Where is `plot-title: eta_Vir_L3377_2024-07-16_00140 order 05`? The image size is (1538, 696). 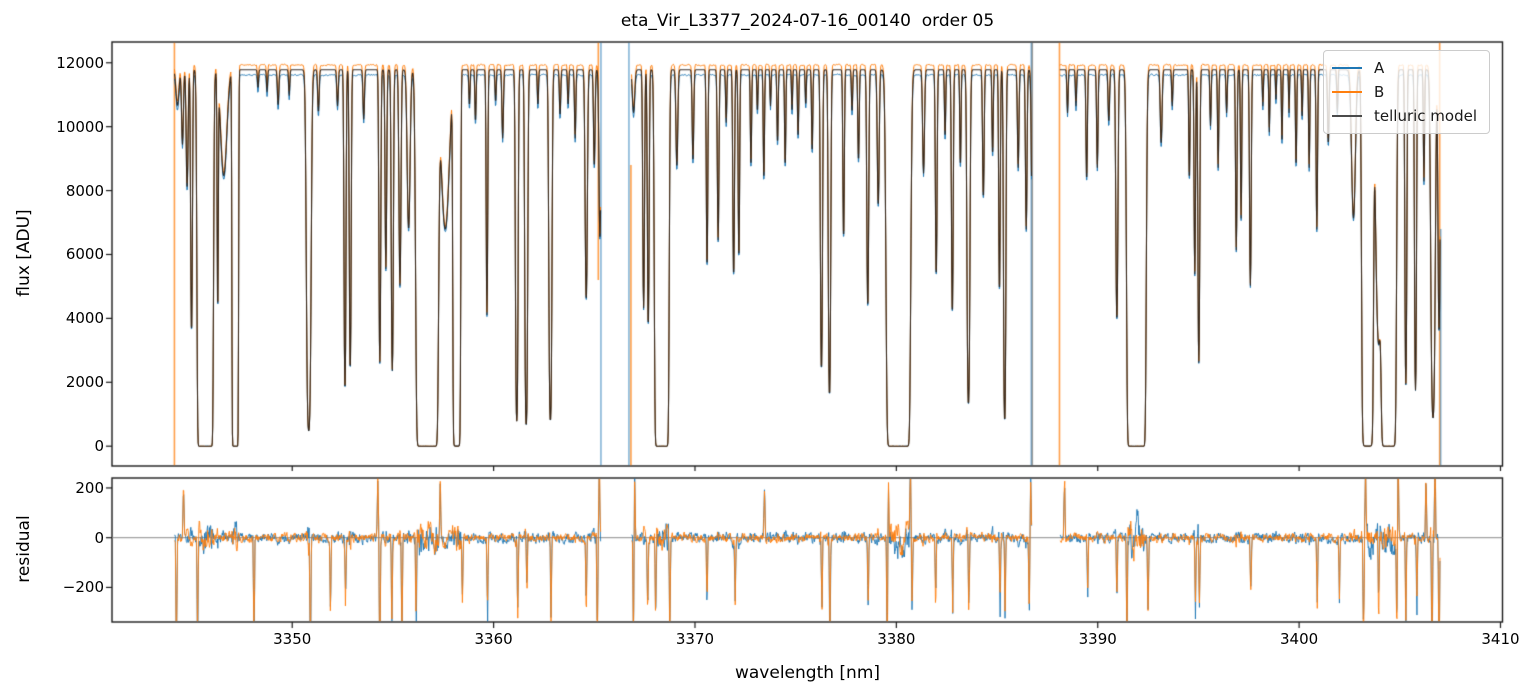 plot-title: eta_Vir_L3377_2024-07-16_00140 order 05 is located at coordinates (807, 21).